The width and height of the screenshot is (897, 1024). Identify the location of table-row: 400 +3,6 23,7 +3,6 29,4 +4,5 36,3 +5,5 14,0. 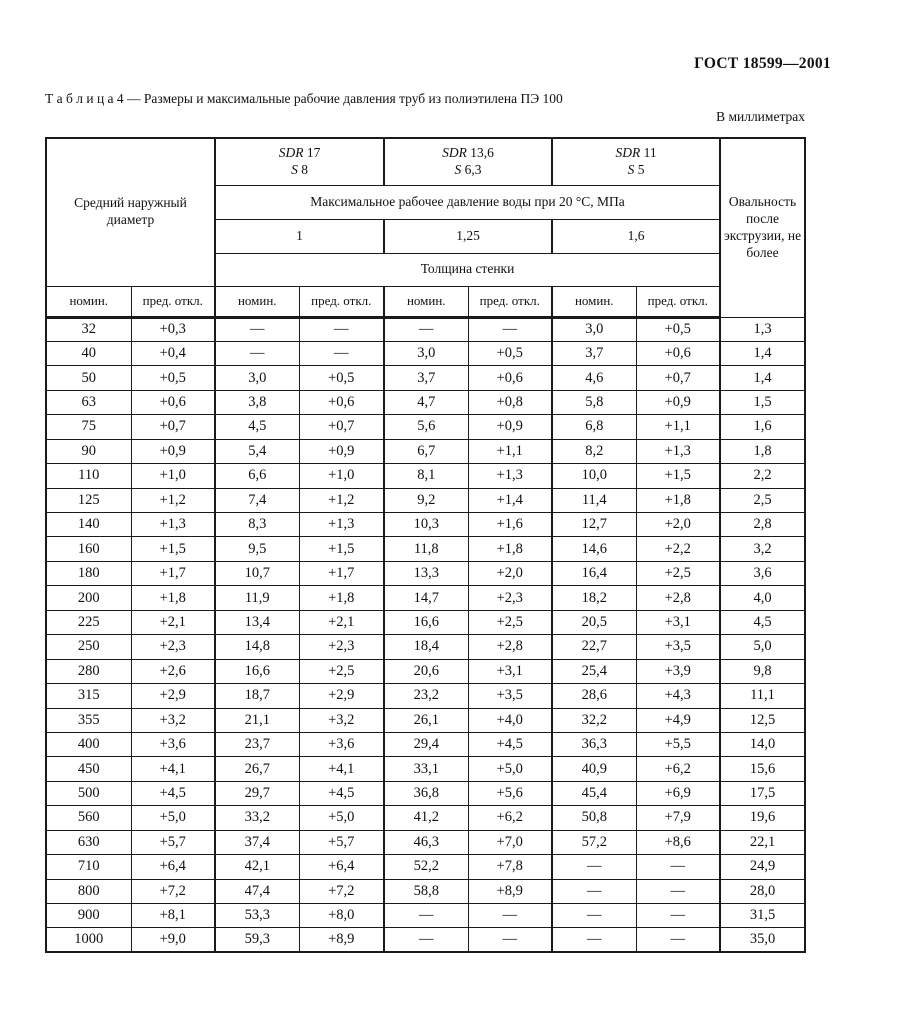
(425, 744).